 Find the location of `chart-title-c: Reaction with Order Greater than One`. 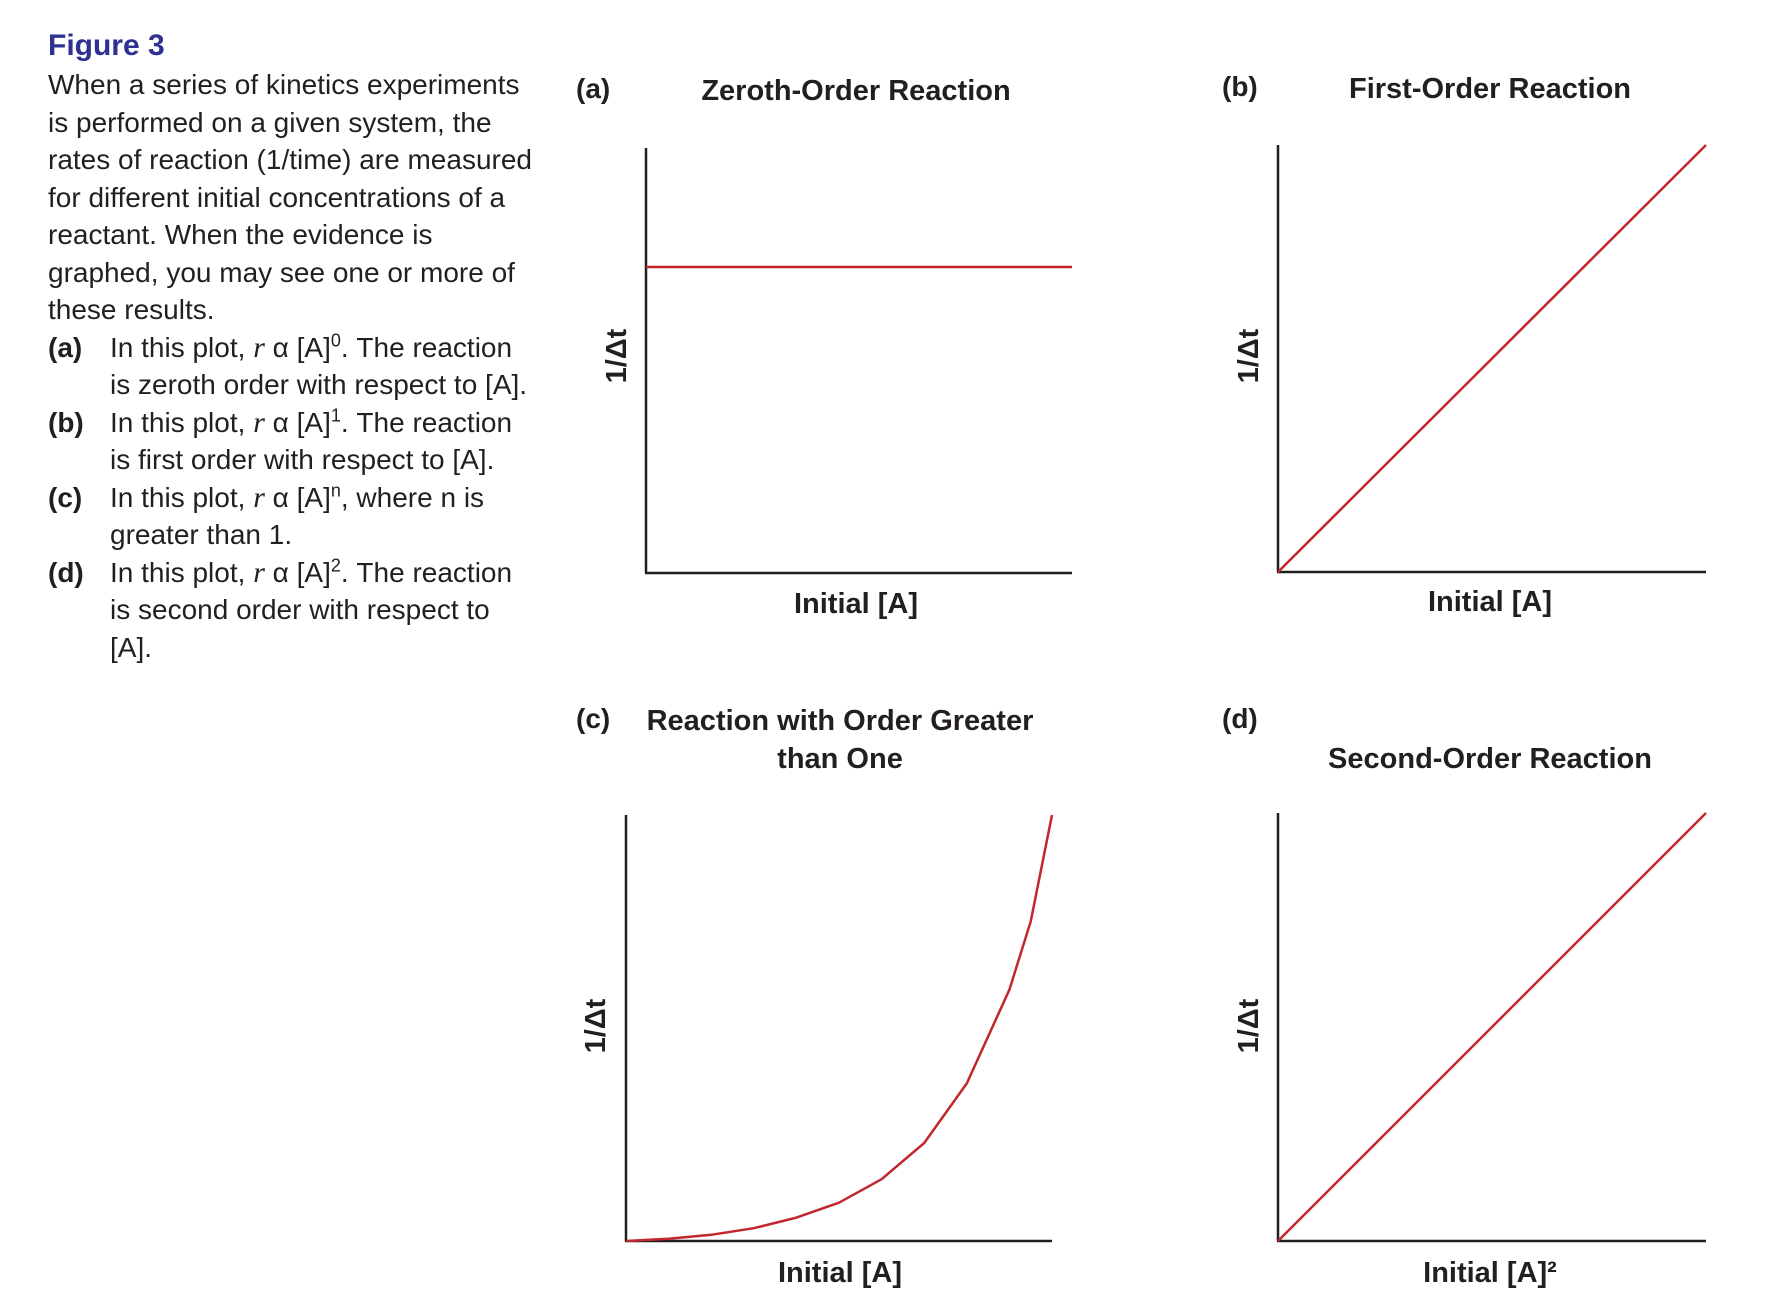

chart-title-c: Reaction with Order Greater than One is located at coordinates (840, 740).